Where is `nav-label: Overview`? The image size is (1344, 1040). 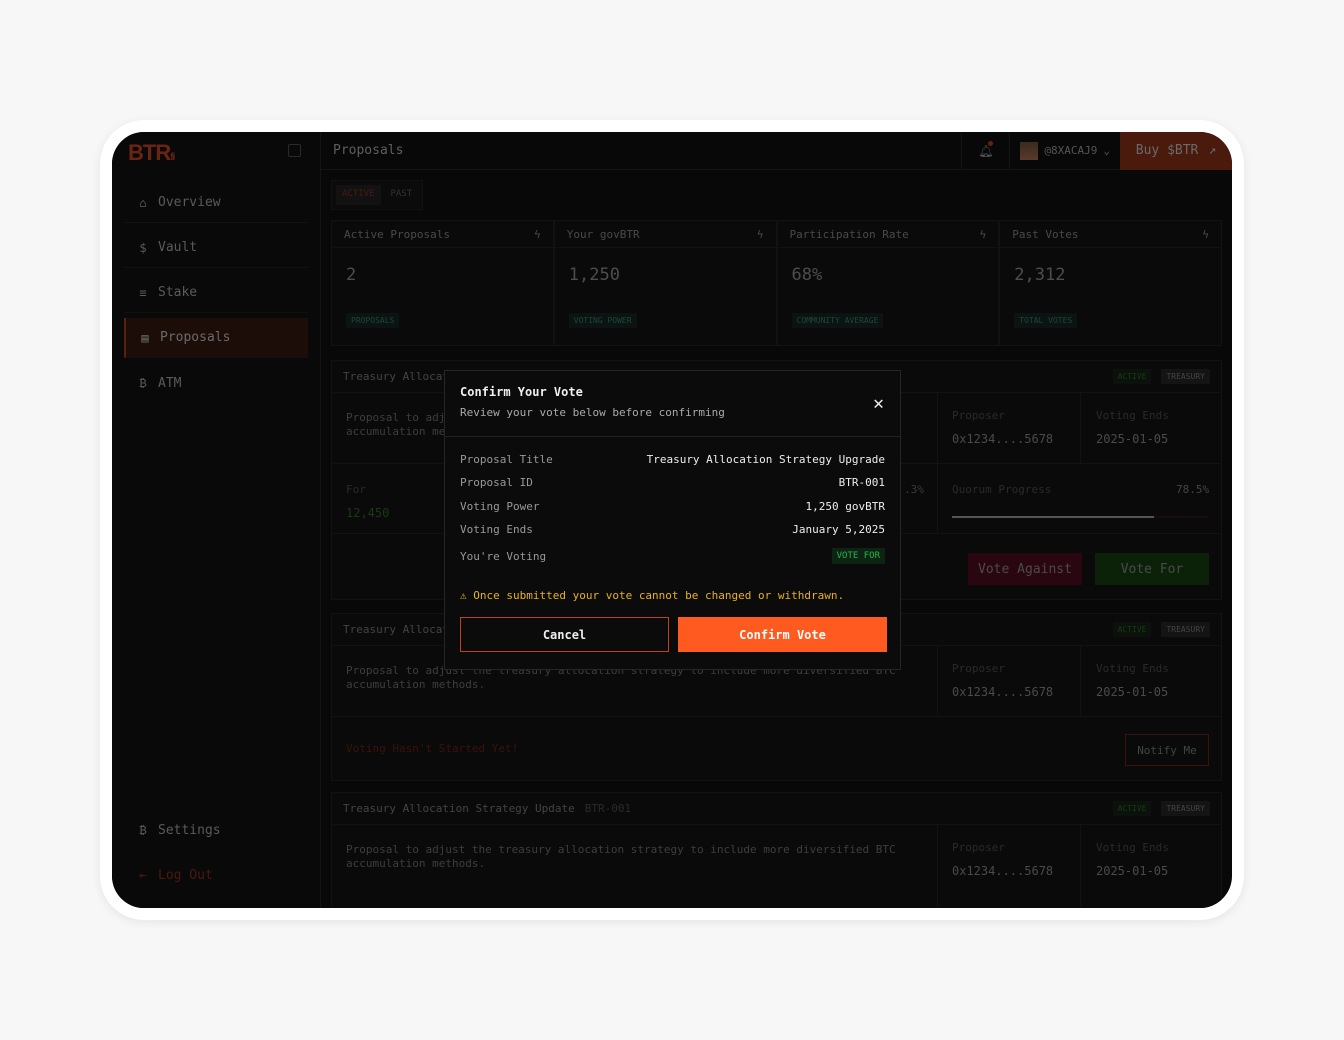 nav-label: Overview is located at coordinates (189, 202).